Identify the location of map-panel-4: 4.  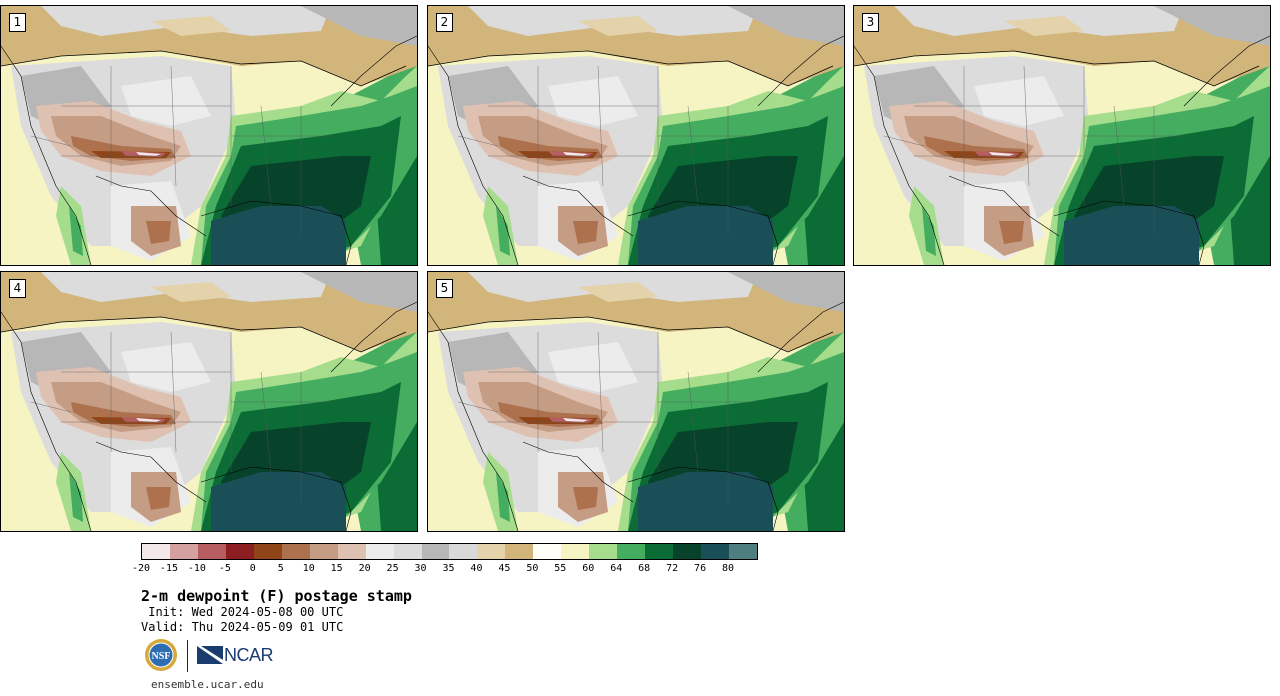
(209, 401).